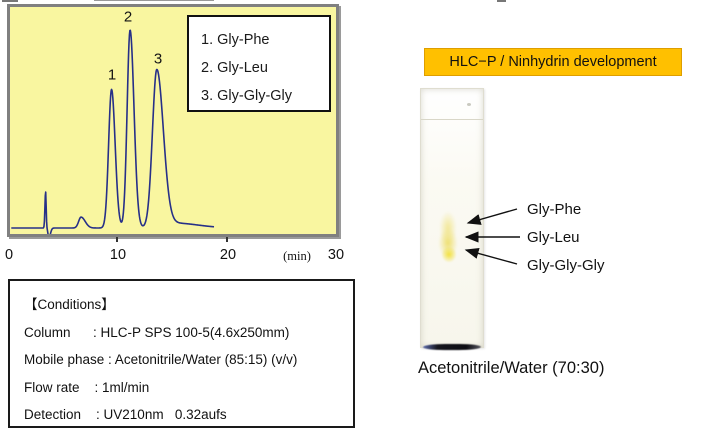 The width and height of the screenshot is (701, 439). I want to click on arrow-gly-phe, so click(492, 216).